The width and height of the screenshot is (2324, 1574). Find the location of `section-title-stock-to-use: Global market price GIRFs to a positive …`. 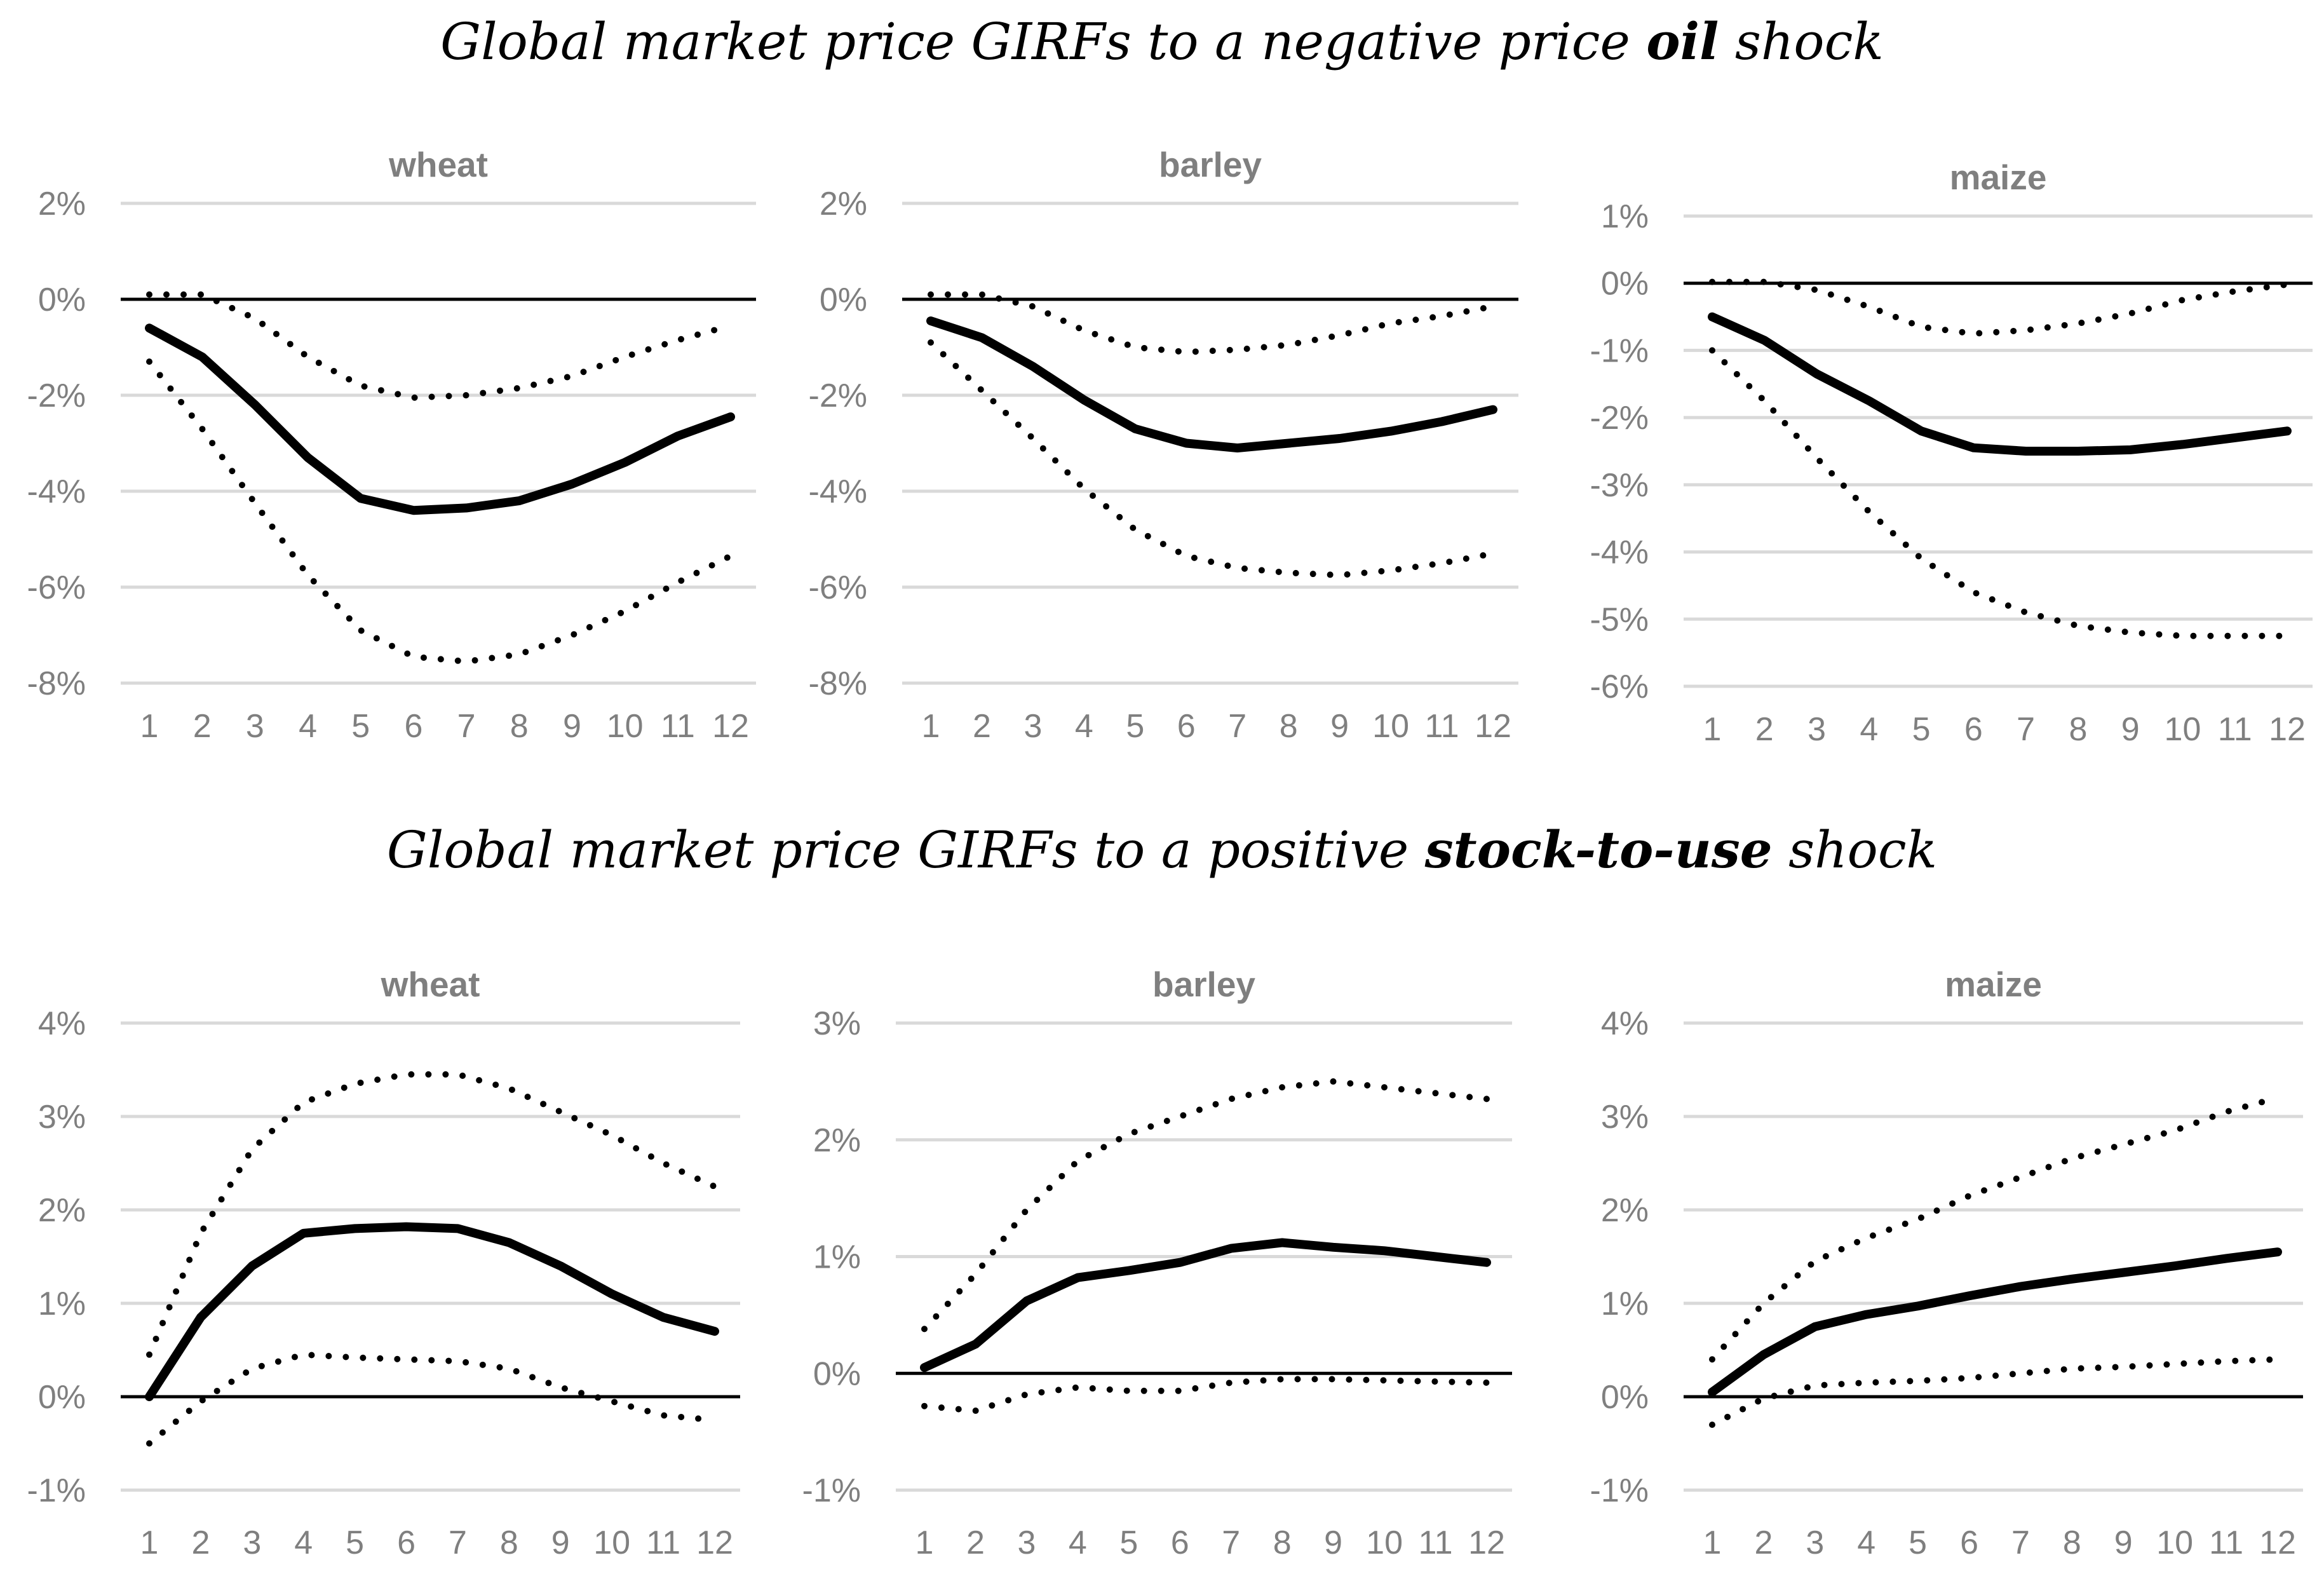

section-title-stock-to-use: Global market price GIRFs to a positive … is located at coordinates (1162, 850).